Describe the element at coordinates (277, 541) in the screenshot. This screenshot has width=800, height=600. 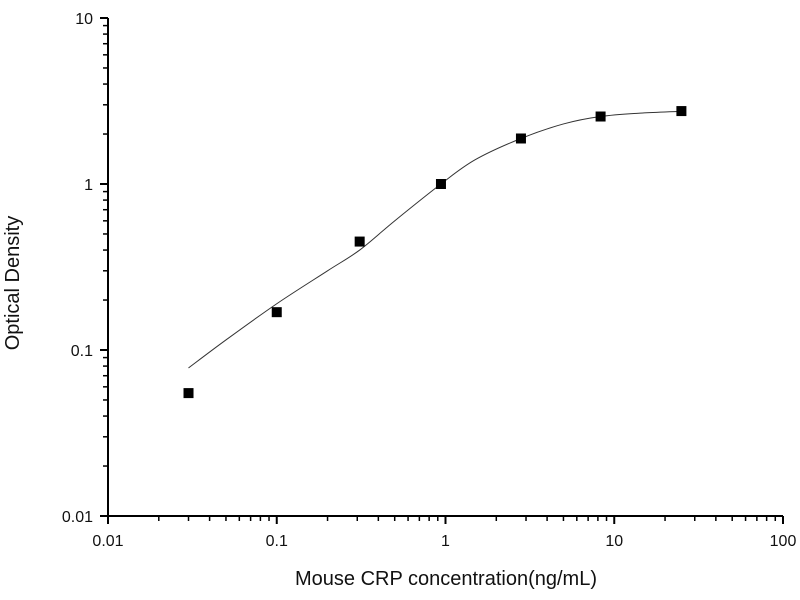
I see `x-tick-label: 0.1` at that location.